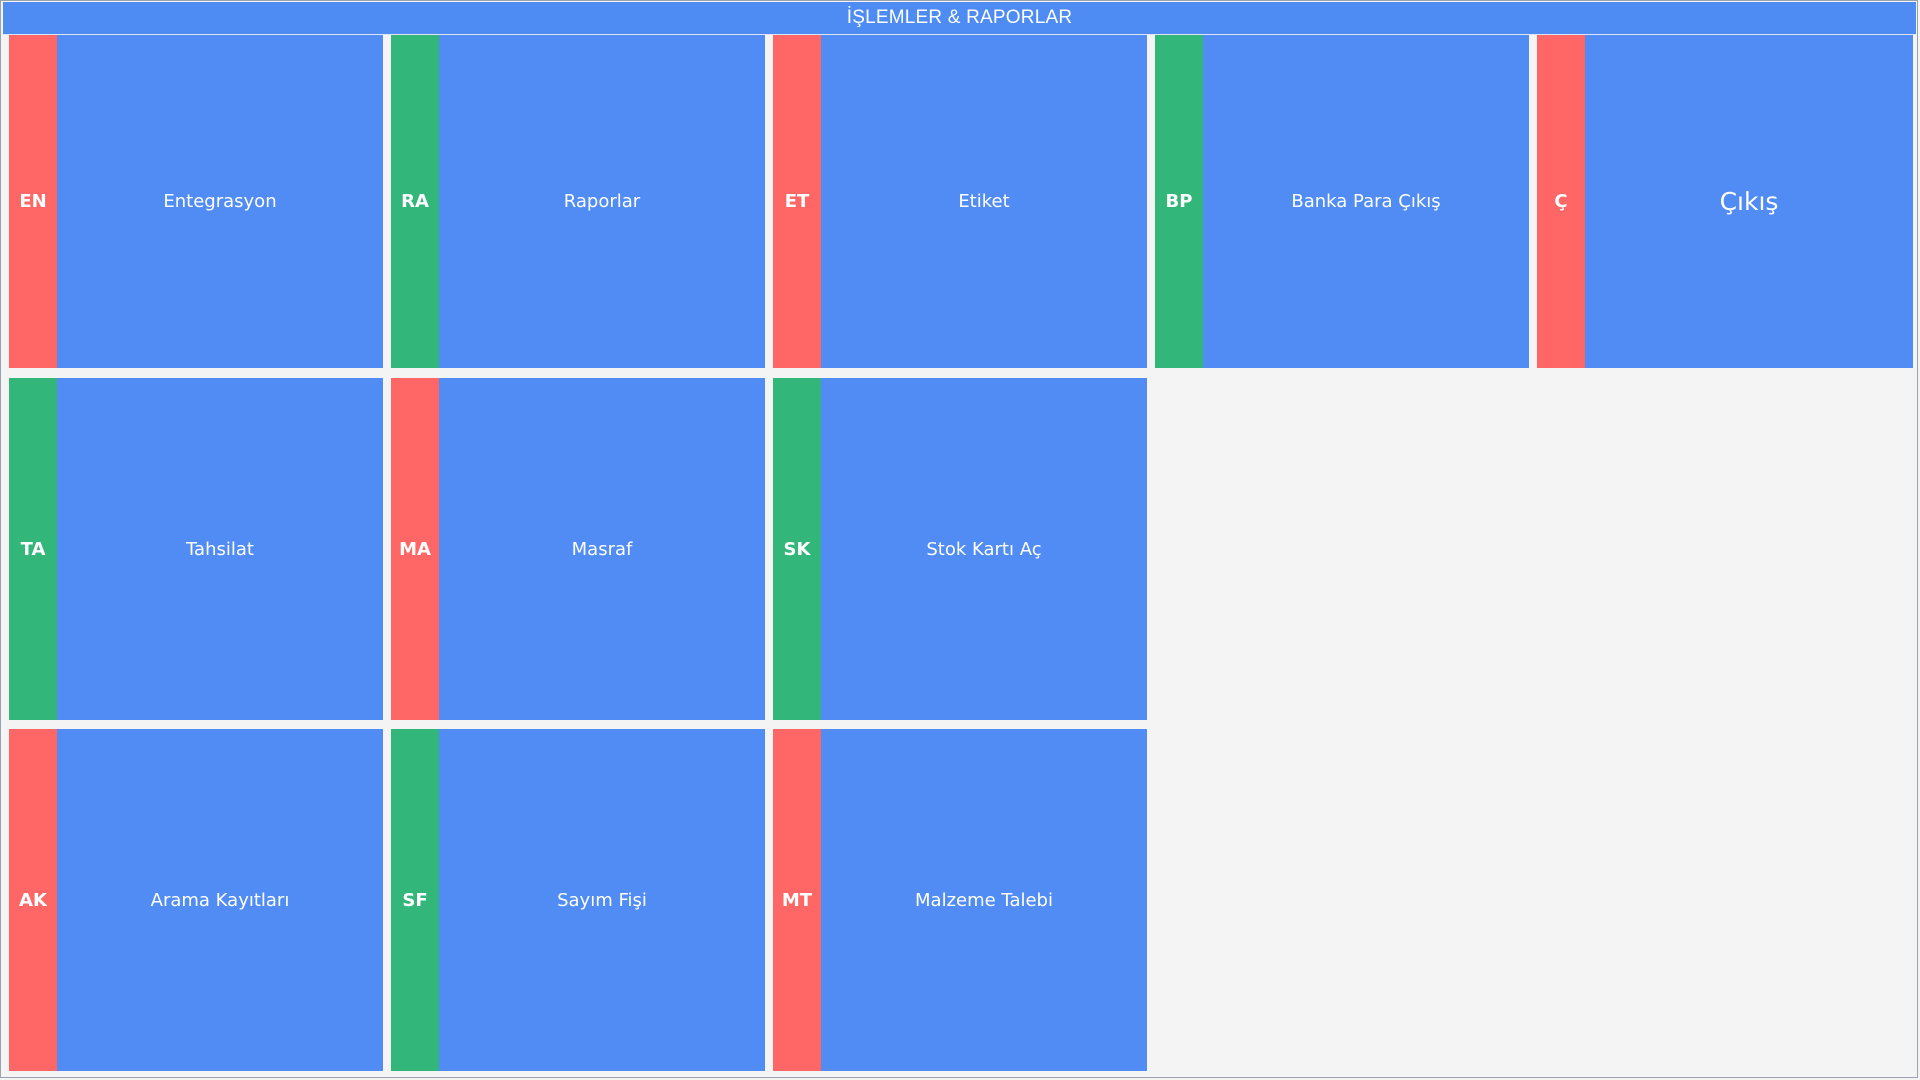 Image resolution: width=1920 pixels, height=1080 pixels. What do you see at coordinates (602, 549) in the screenshot?
I see `tile-label-masraf: Masraf` at bounding box center [602, 549].